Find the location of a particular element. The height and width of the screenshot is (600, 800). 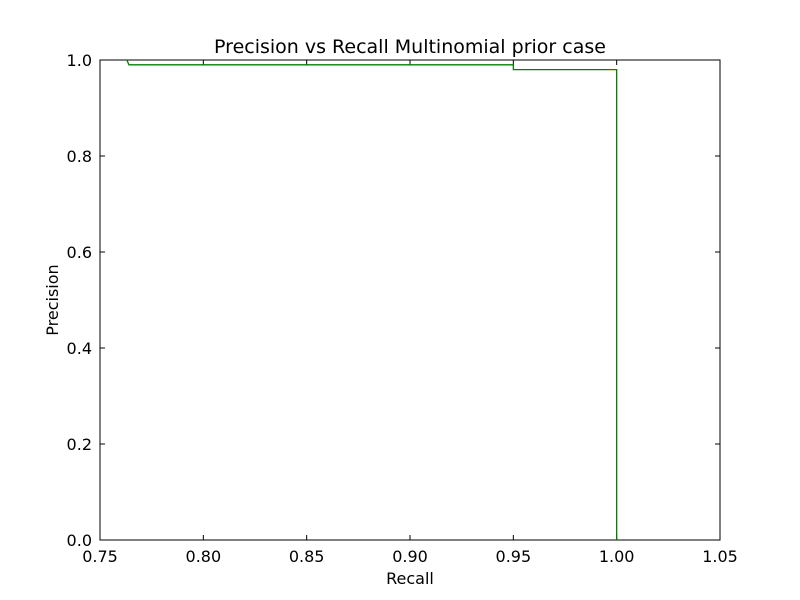

x-tick-label: 0.85 is located at coordinates (307, 556).